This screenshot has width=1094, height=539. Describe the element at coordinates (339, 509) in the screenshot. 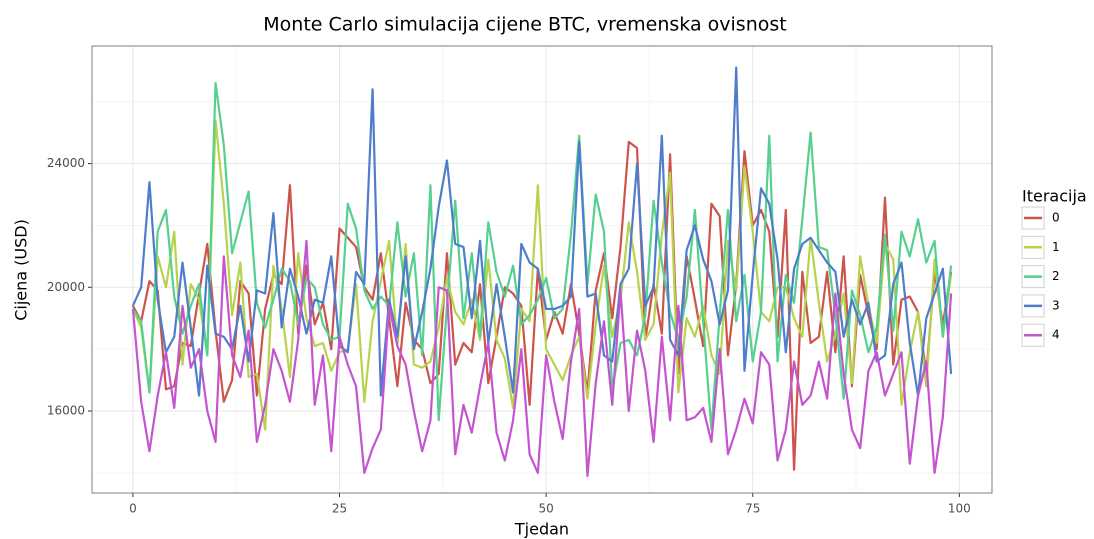

I see `x-tick-label: 25` at that location.